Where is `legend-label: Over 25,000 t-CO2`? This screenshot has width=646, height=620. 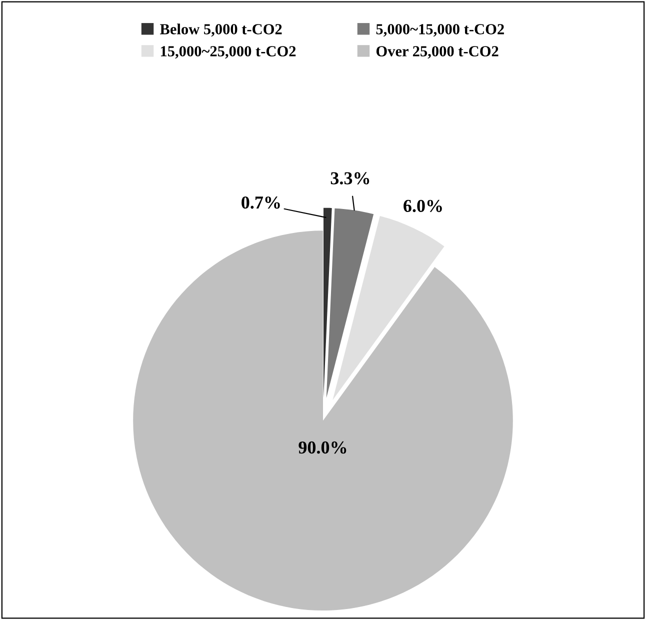 legend-label: Over 25,000 t-CO2 is located at coordinates (437, 52).